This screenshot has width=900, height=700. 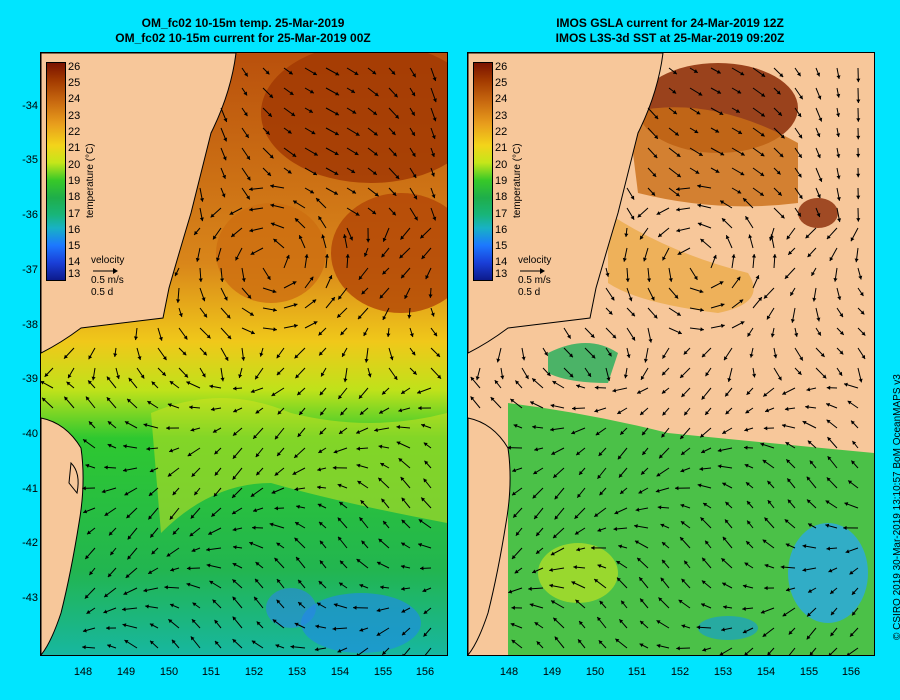 What do you see at coordinates (83, 672) in the screenshot?
I see `lon-label: 148` at bounding box center [83, 672].